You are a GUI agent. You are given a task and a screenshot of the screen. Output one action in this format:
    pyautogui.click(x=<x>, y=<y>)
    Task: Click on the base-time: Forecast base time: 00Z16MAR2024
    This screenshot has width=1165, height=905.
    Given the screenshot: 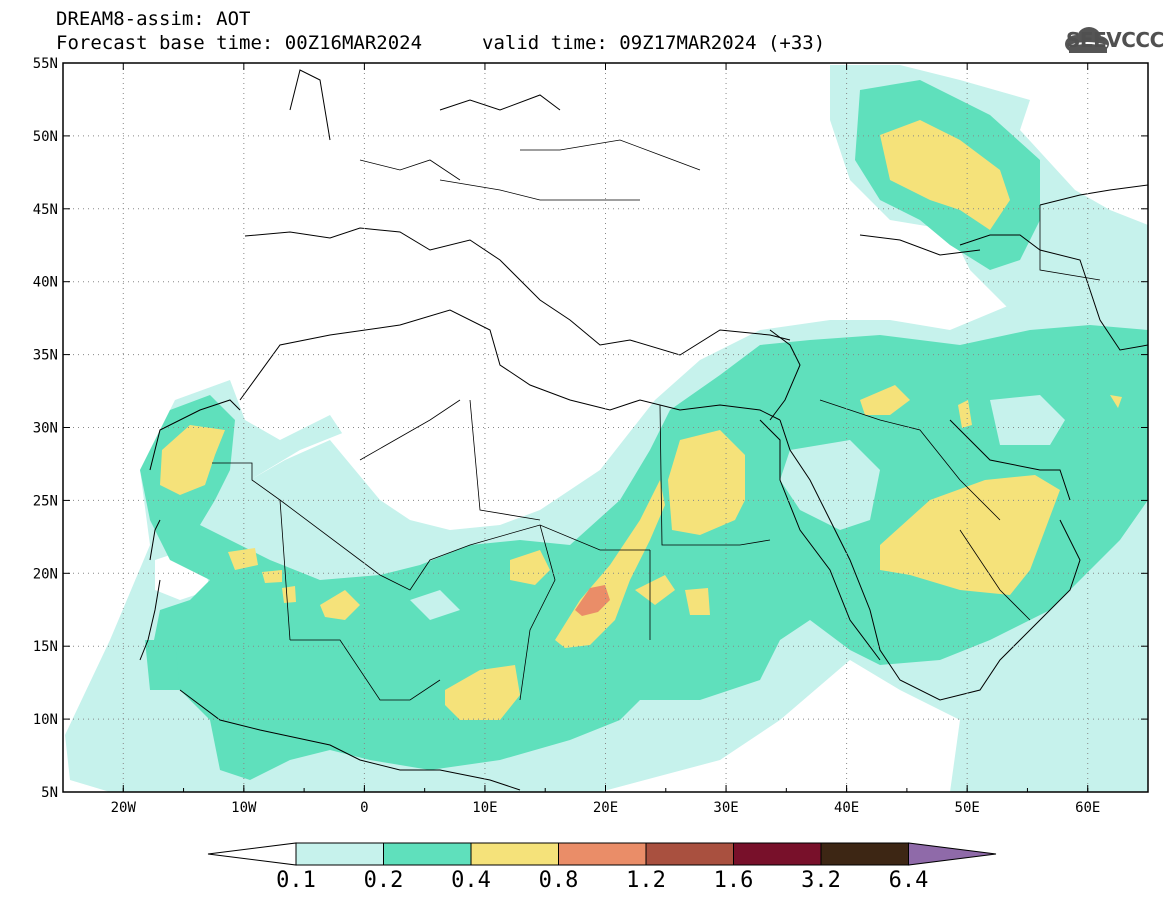 What is the action you would take?
    pyautogui.click(x=239, y=43)
    